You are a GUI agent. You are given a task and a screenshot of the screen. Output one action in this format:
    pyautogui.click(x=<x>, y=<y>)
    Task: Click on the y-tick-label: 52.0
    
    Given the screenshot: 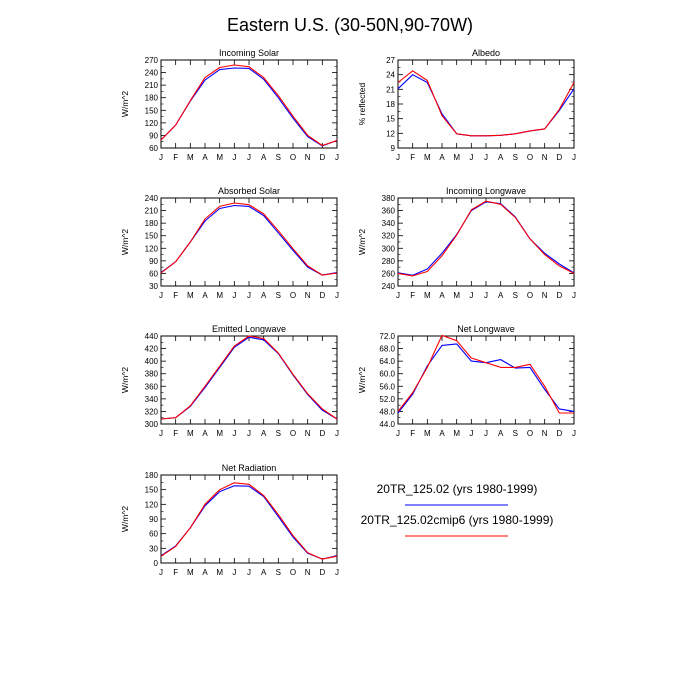 What is the action you would take?
    pyautogui.click(x=387, y=399)
    